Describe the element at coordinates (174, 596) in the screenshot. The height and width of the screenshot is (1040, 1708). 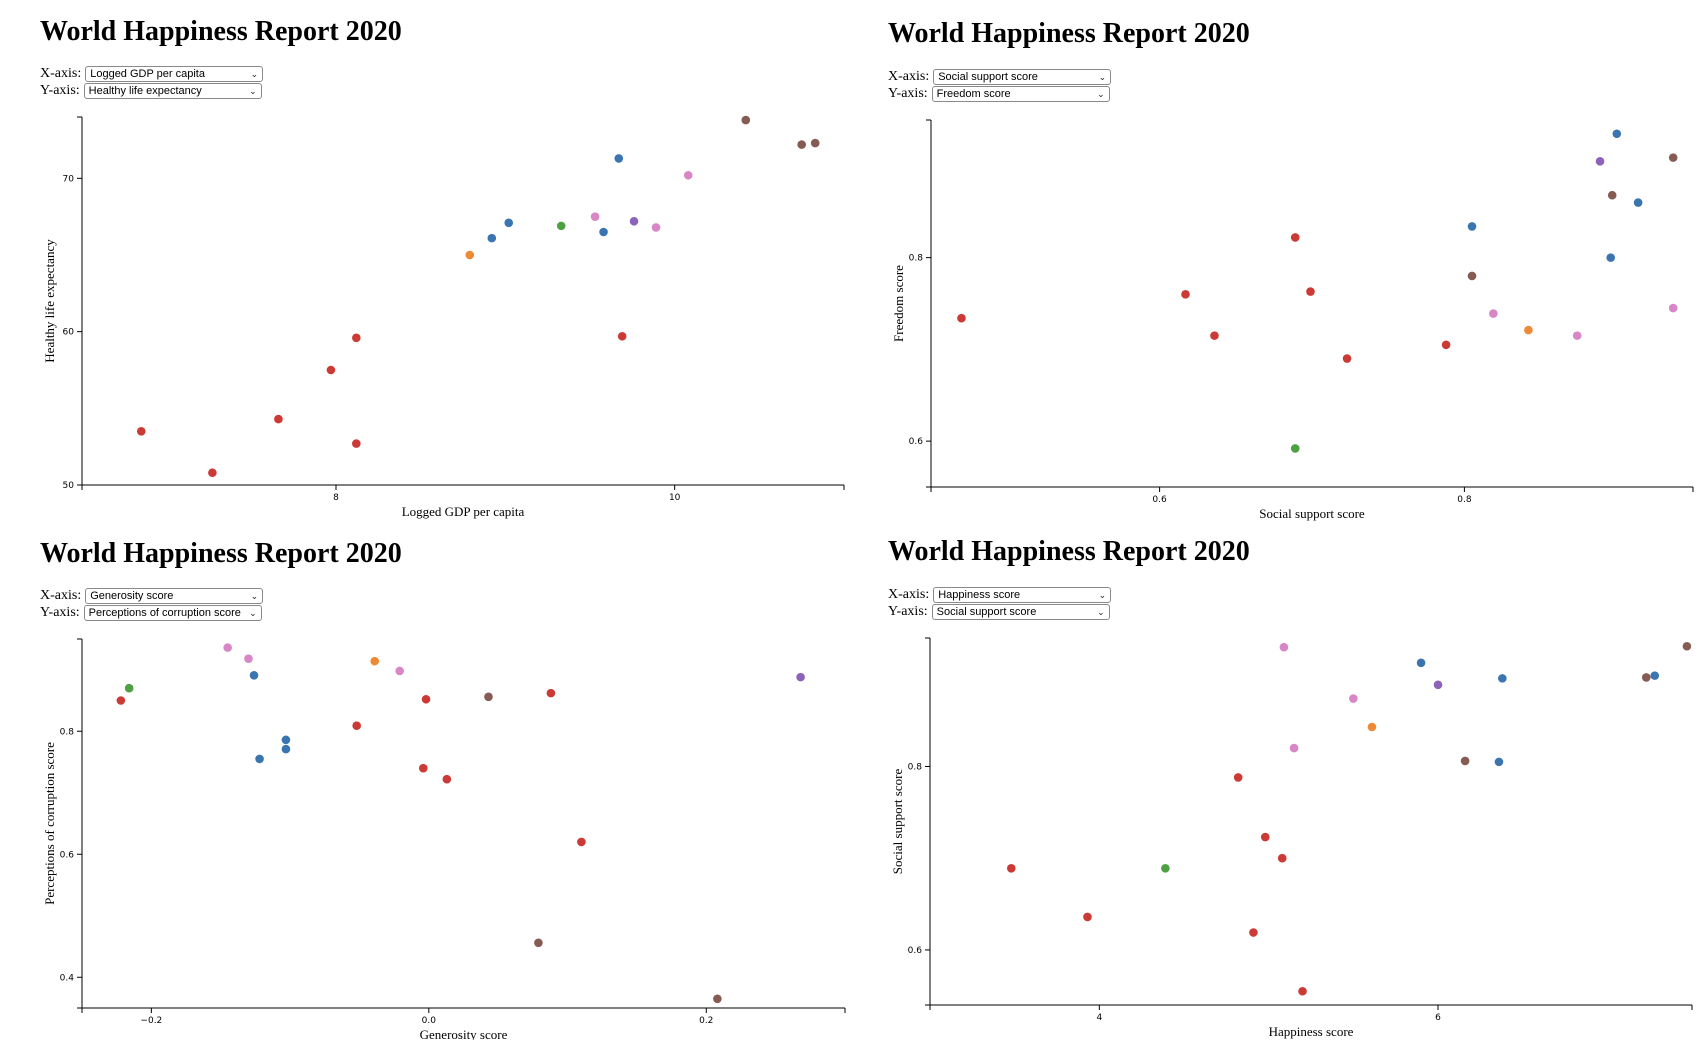
I see `x-axis-select: Generosity score ⌄` at that location.